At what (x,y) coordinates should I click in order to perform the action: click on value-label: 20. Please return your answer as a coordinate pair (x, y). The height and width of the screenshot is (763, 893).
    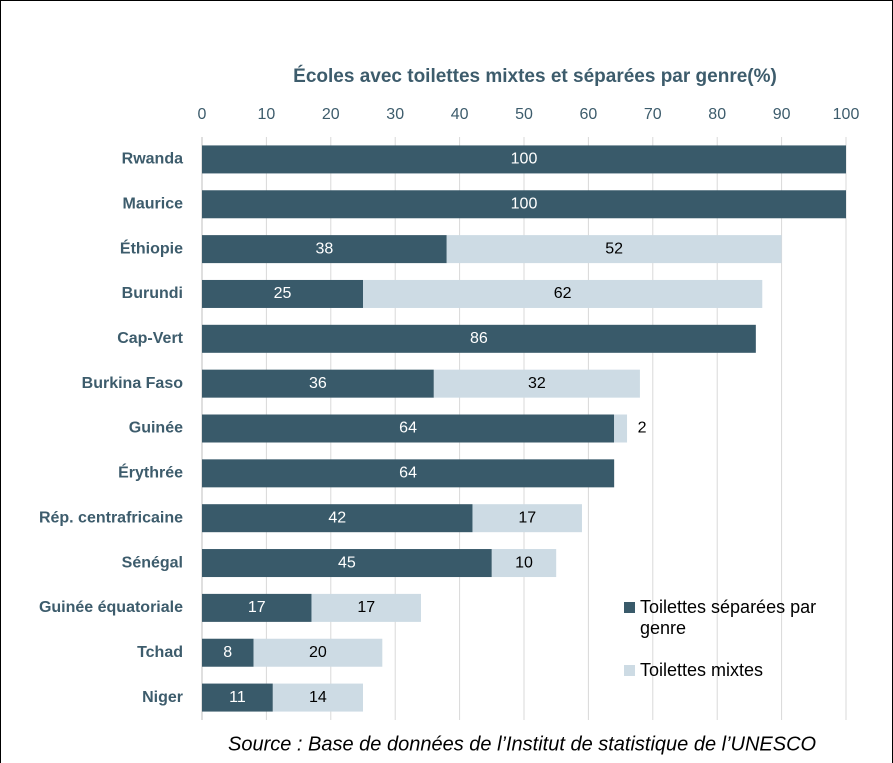
    Looking at the image, I should click on (318, 652).